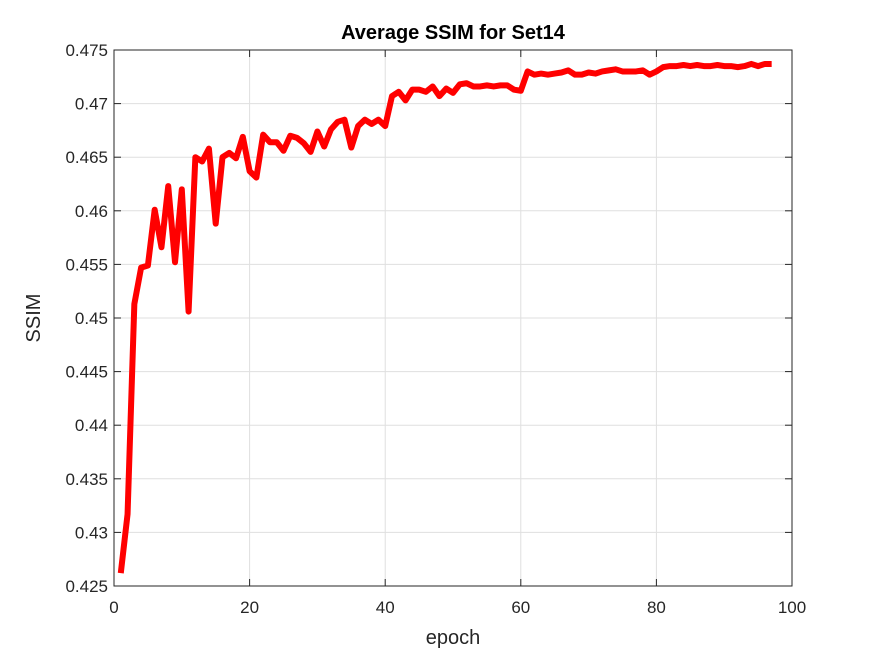  What do you see at coordinates (91, 532) in the screenshot?
I see `y-tick-label: 0.43` at bounding box center [91, 532].